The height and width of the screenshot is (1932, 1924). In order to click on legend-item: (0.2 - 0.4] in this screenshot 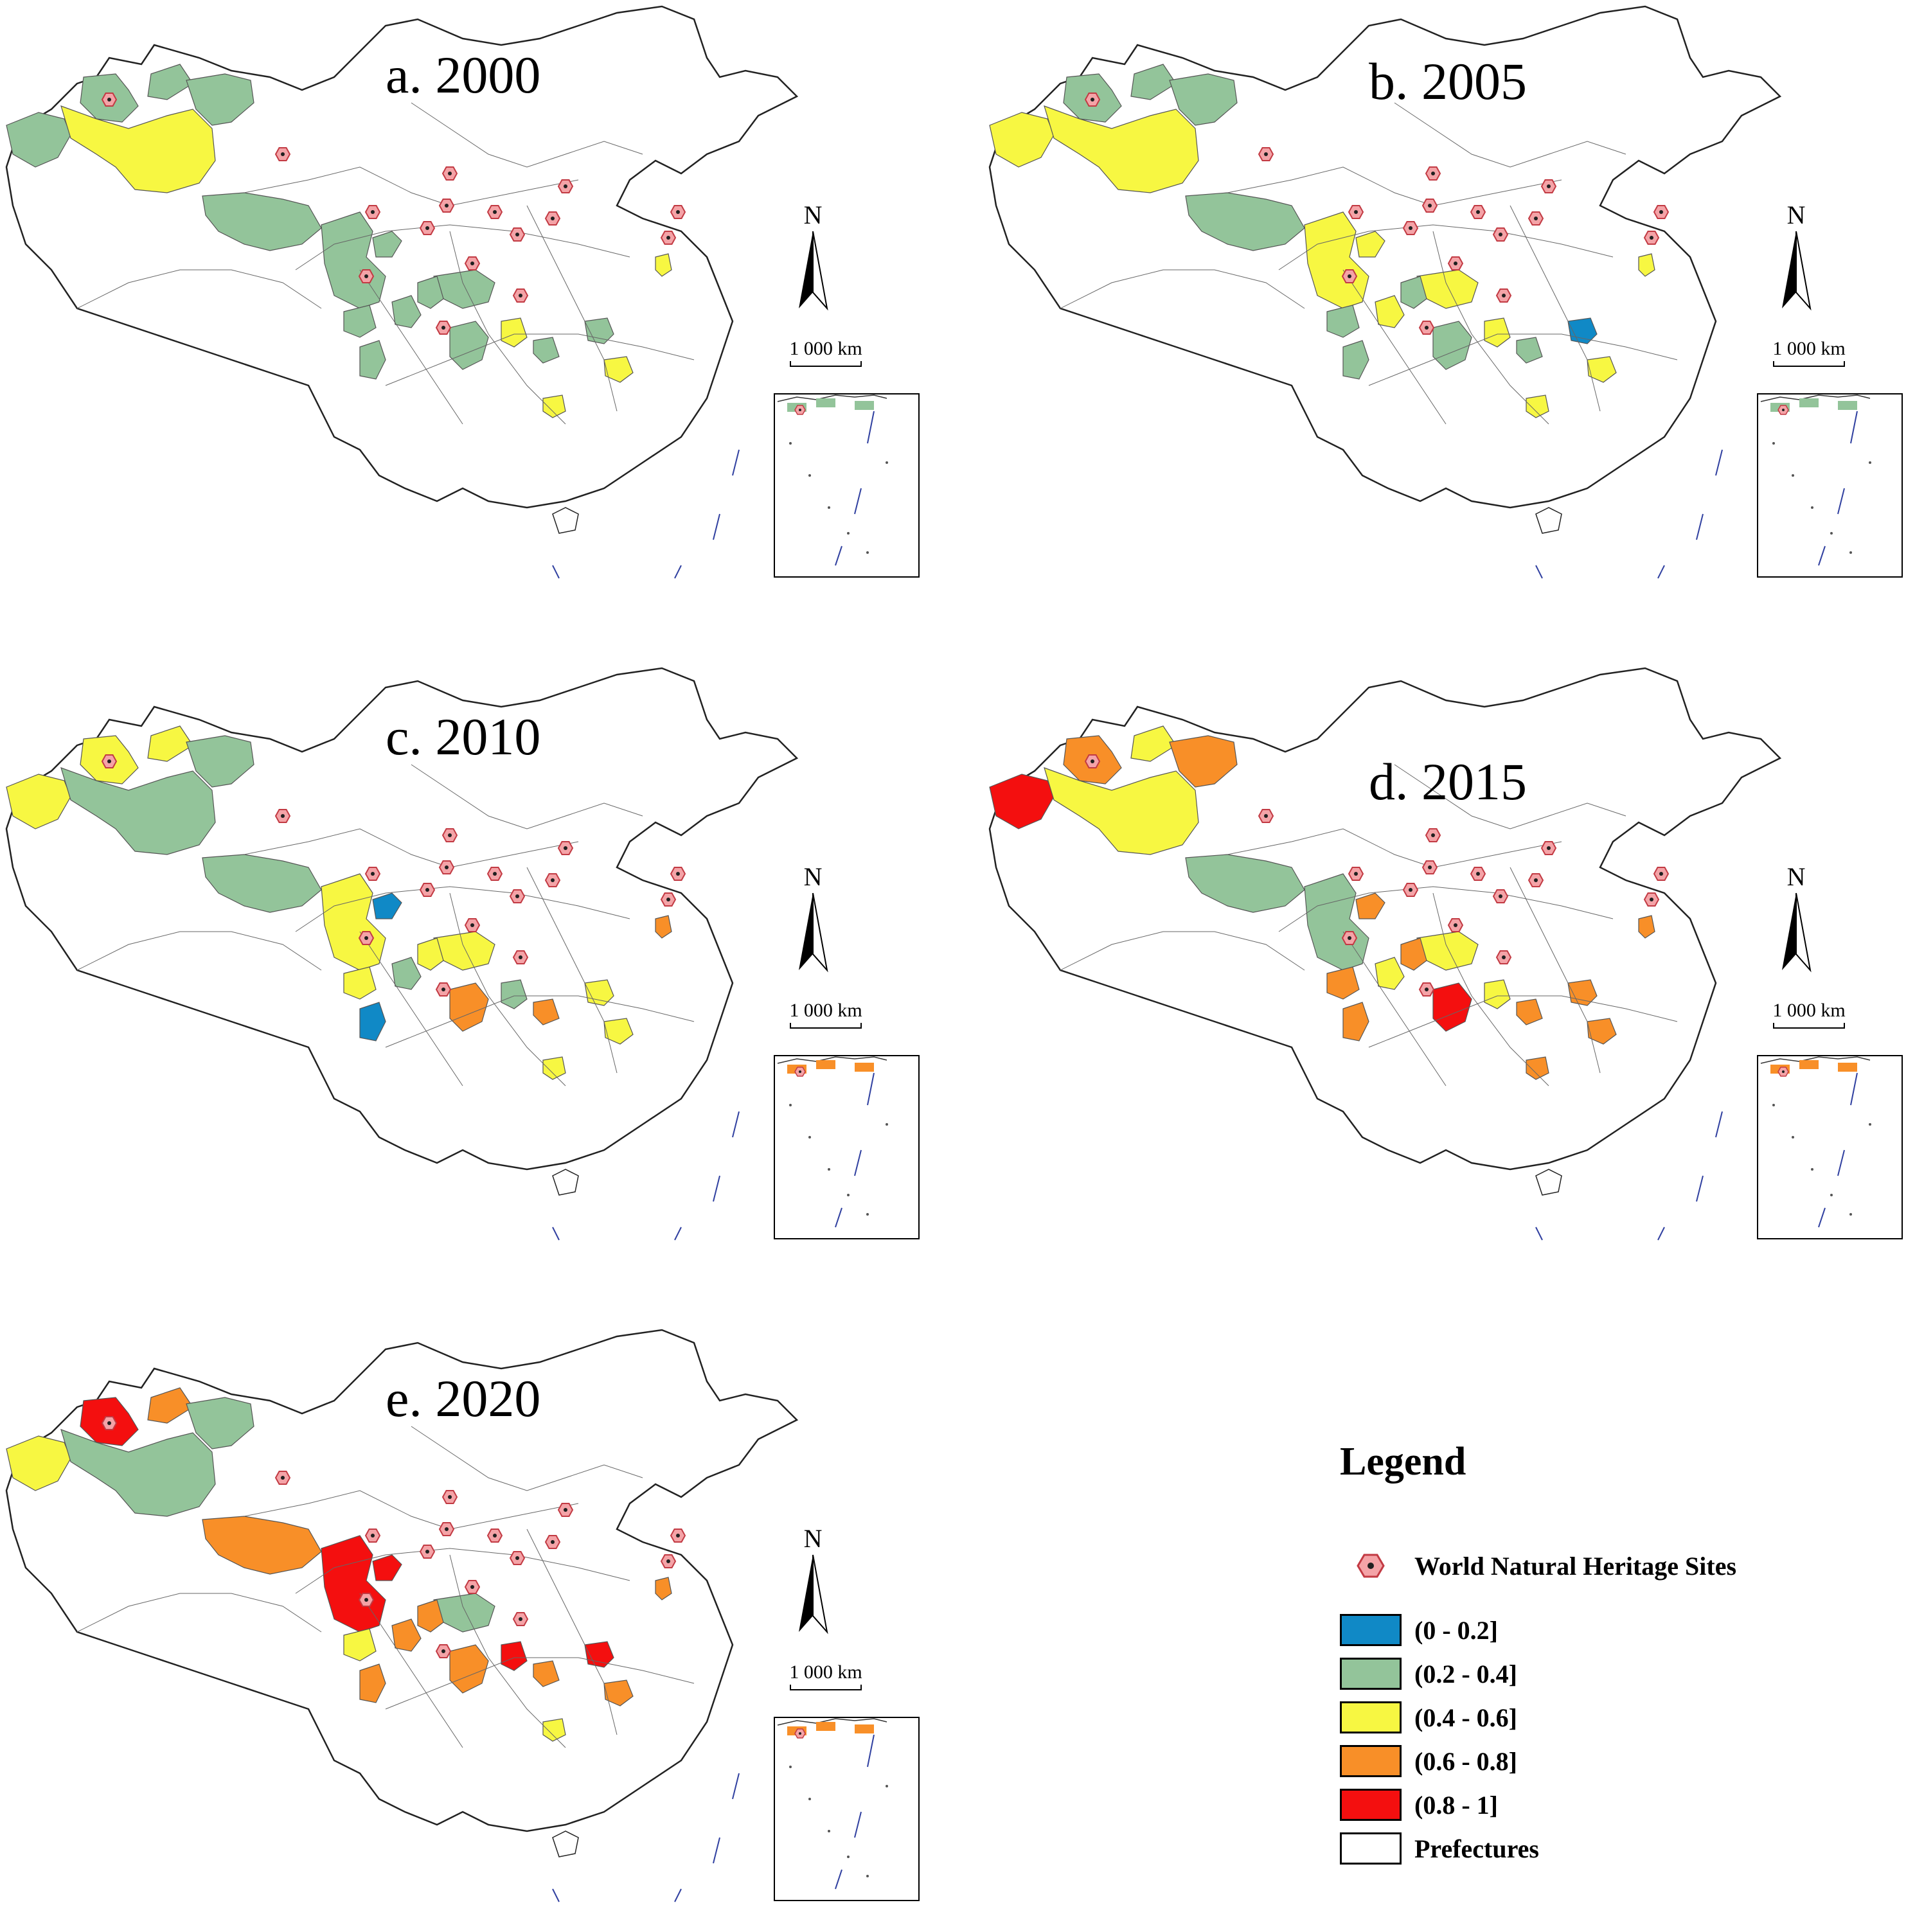, I will do `click(1429, 1673)`.